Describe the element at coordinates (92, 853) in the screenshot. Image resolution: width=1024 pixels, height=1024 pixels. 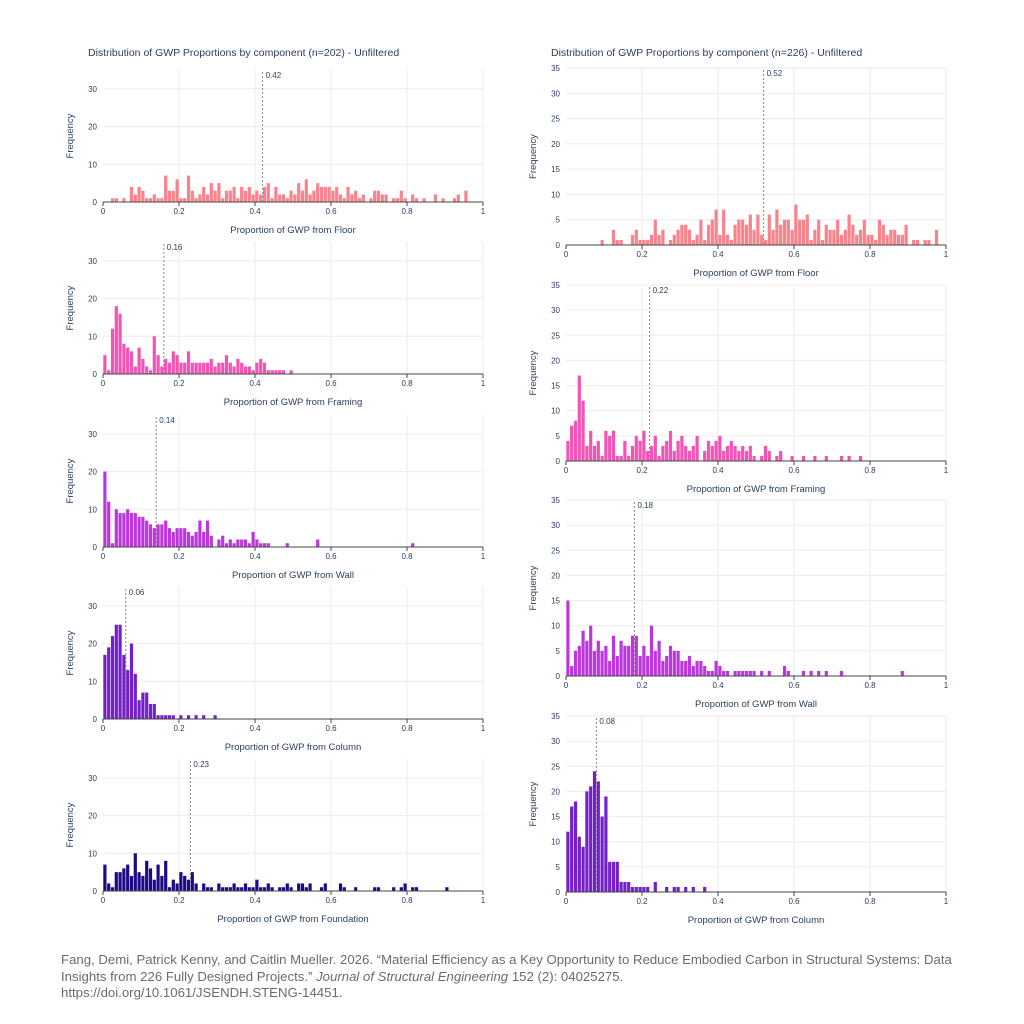
I see `left-foundation-ytick-label: 10` at that location.